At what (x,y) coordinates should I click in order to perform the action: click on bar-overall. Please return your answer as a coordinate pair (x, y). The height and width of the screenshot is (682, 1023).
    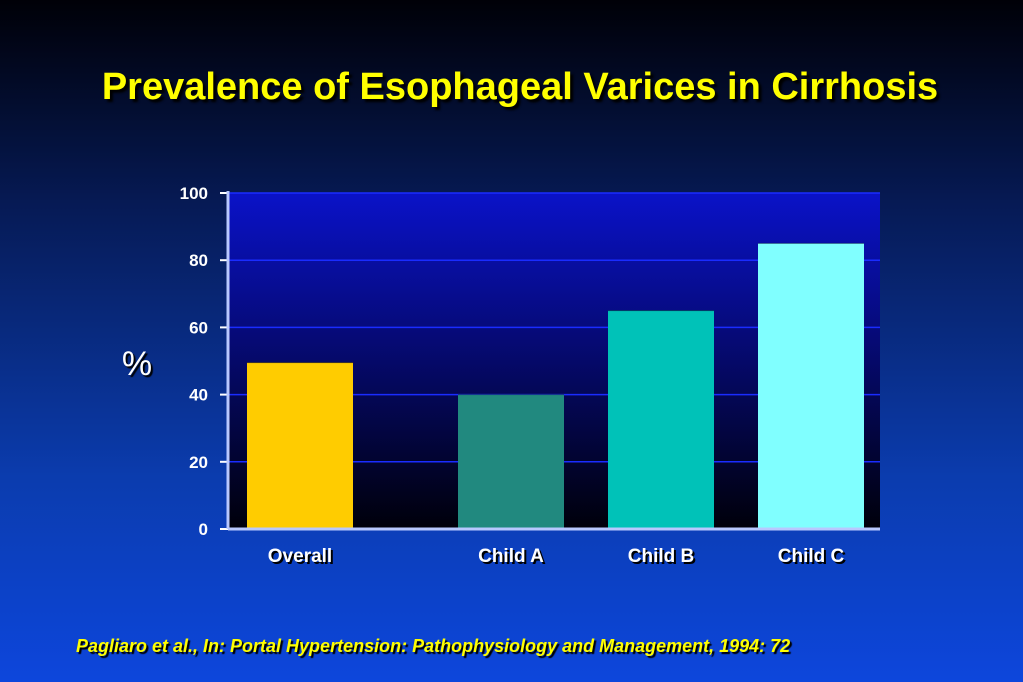
    Looking at the image, I should click on (300, 445).